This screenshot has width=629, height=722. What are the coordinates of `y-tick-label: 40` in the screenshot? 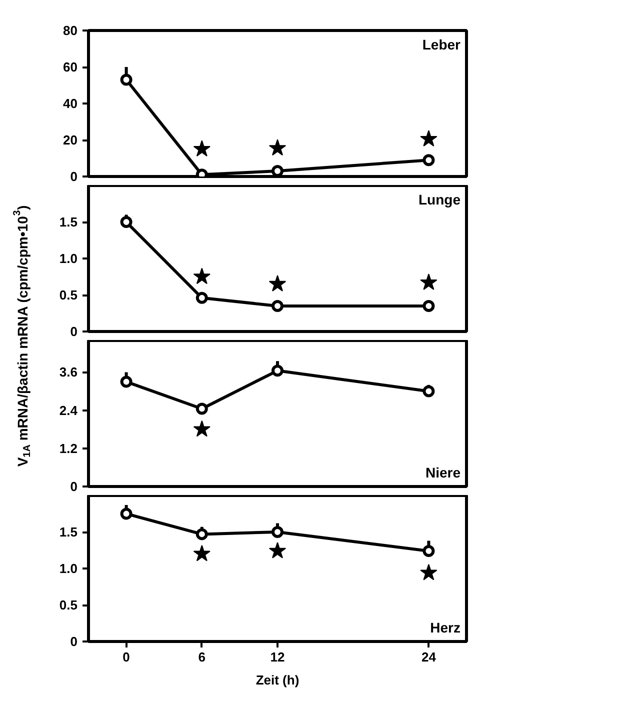 It's located at (70, 103).